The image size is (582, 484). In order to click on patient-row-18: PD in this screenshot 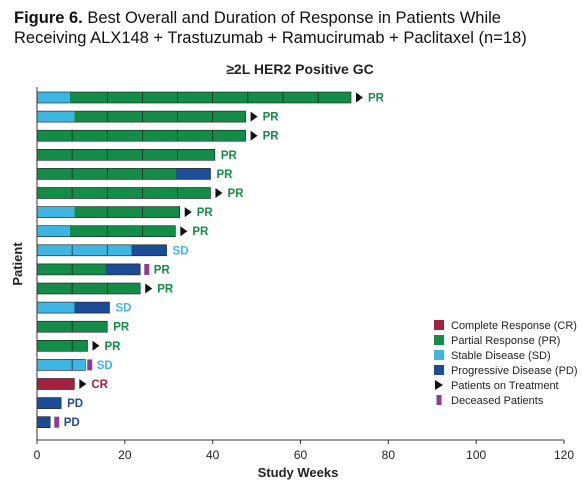, I will do `click(58, 422)`.